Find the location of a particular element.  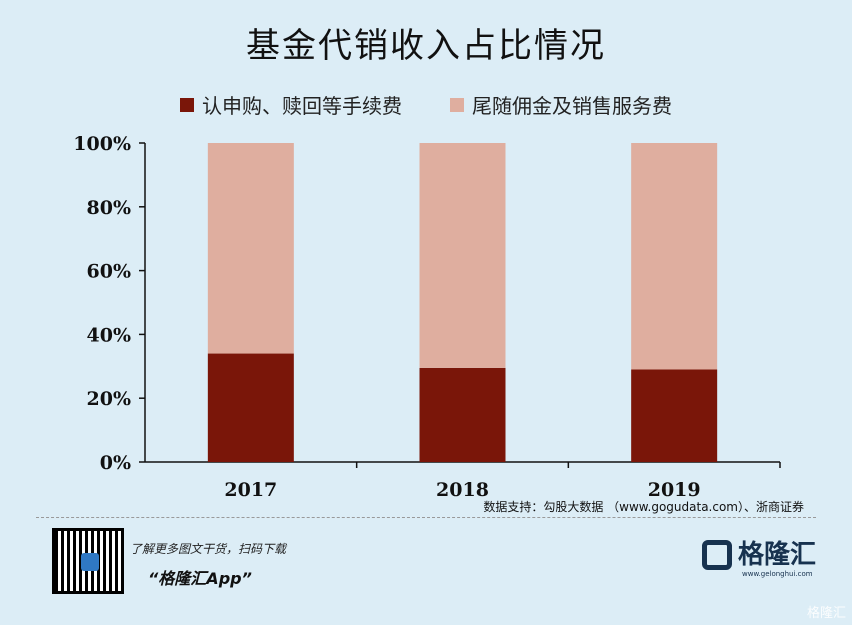

brand-logo: 格隆汇 is located at coordinates (759, 555).